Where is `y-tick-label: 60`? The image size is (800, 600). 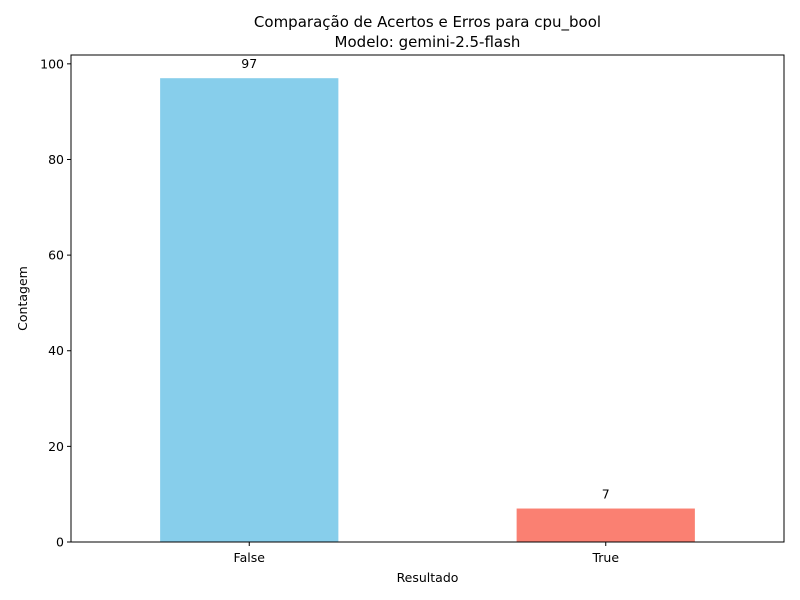 y-tick-label: 60 is located at coordinates (56, 255).